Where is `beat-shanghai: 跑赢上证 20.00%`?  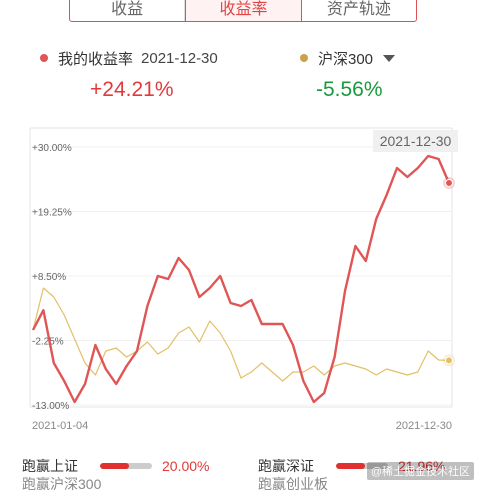 beat-shanghai: 跑赢上证 20.00% is located at coordinates (115, 466).